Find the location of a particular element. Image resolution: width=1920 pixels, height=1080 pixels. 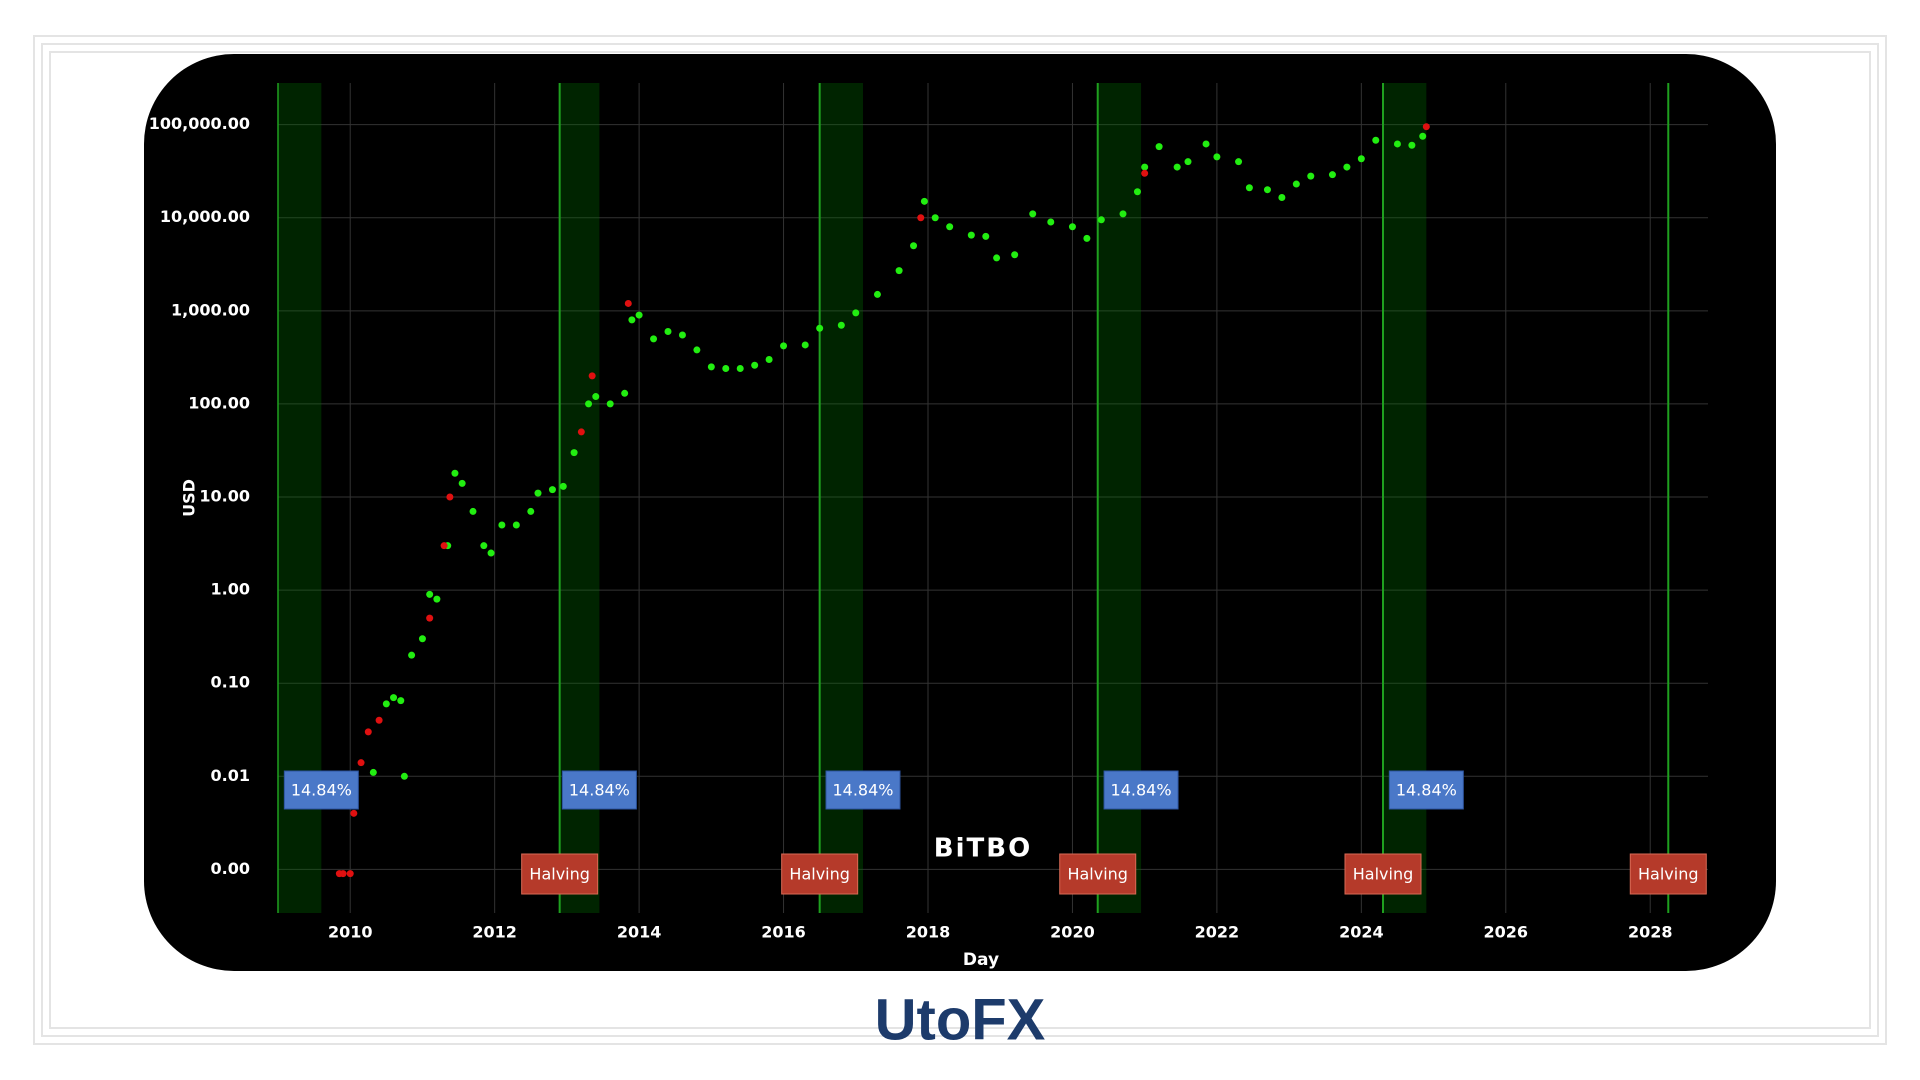

x-tick-label: 2028 is located at coordinates (1650, 932).